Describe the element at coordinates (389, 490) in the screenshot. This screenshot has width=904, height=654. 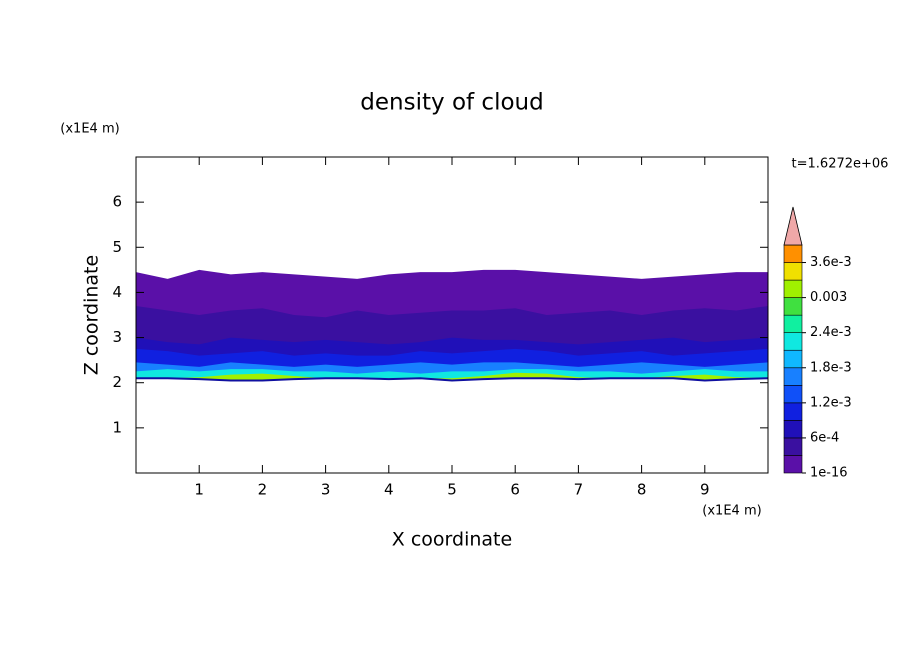
I see `x-tick-label: 4` at that location.